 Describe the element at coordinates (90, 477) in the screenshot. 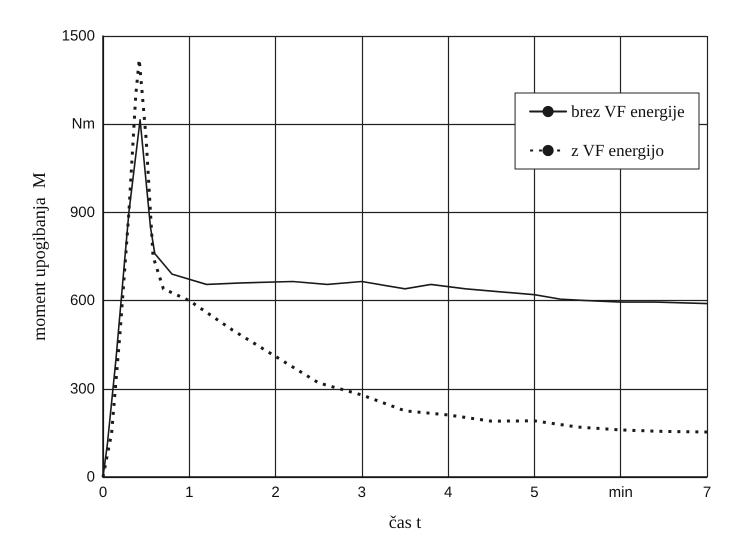

I see `y-tick-label: 0` at that location.